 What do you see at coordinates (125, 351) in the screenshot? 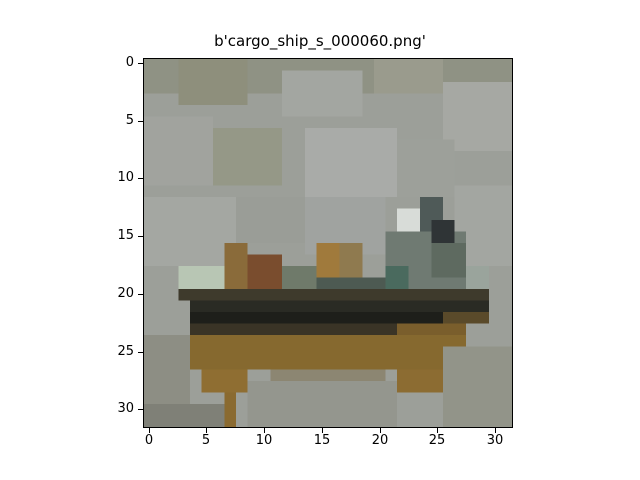
I see `y-tick-label: 25` at bounding box center [125, 351].